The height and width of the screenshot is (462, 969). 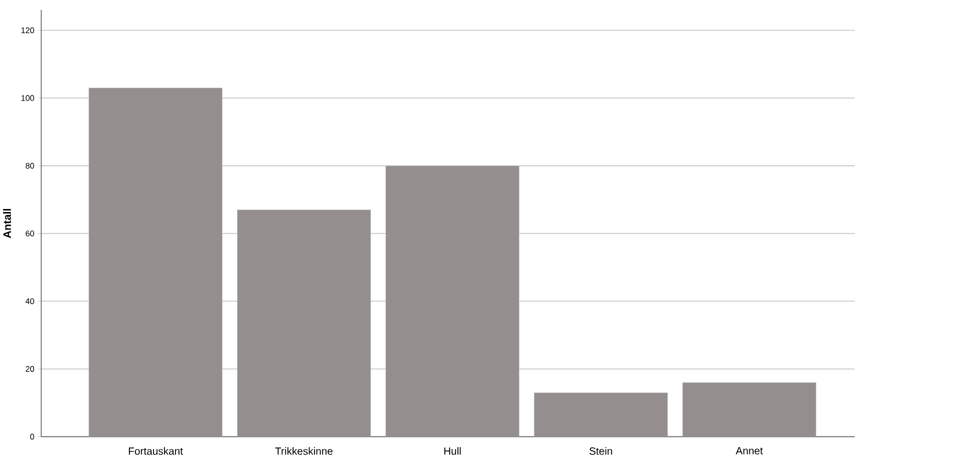 What do you see at coordinates (600, 451) in the screenshot?
I see `x-tick-label: Stein` at bounding box center [600, 451].